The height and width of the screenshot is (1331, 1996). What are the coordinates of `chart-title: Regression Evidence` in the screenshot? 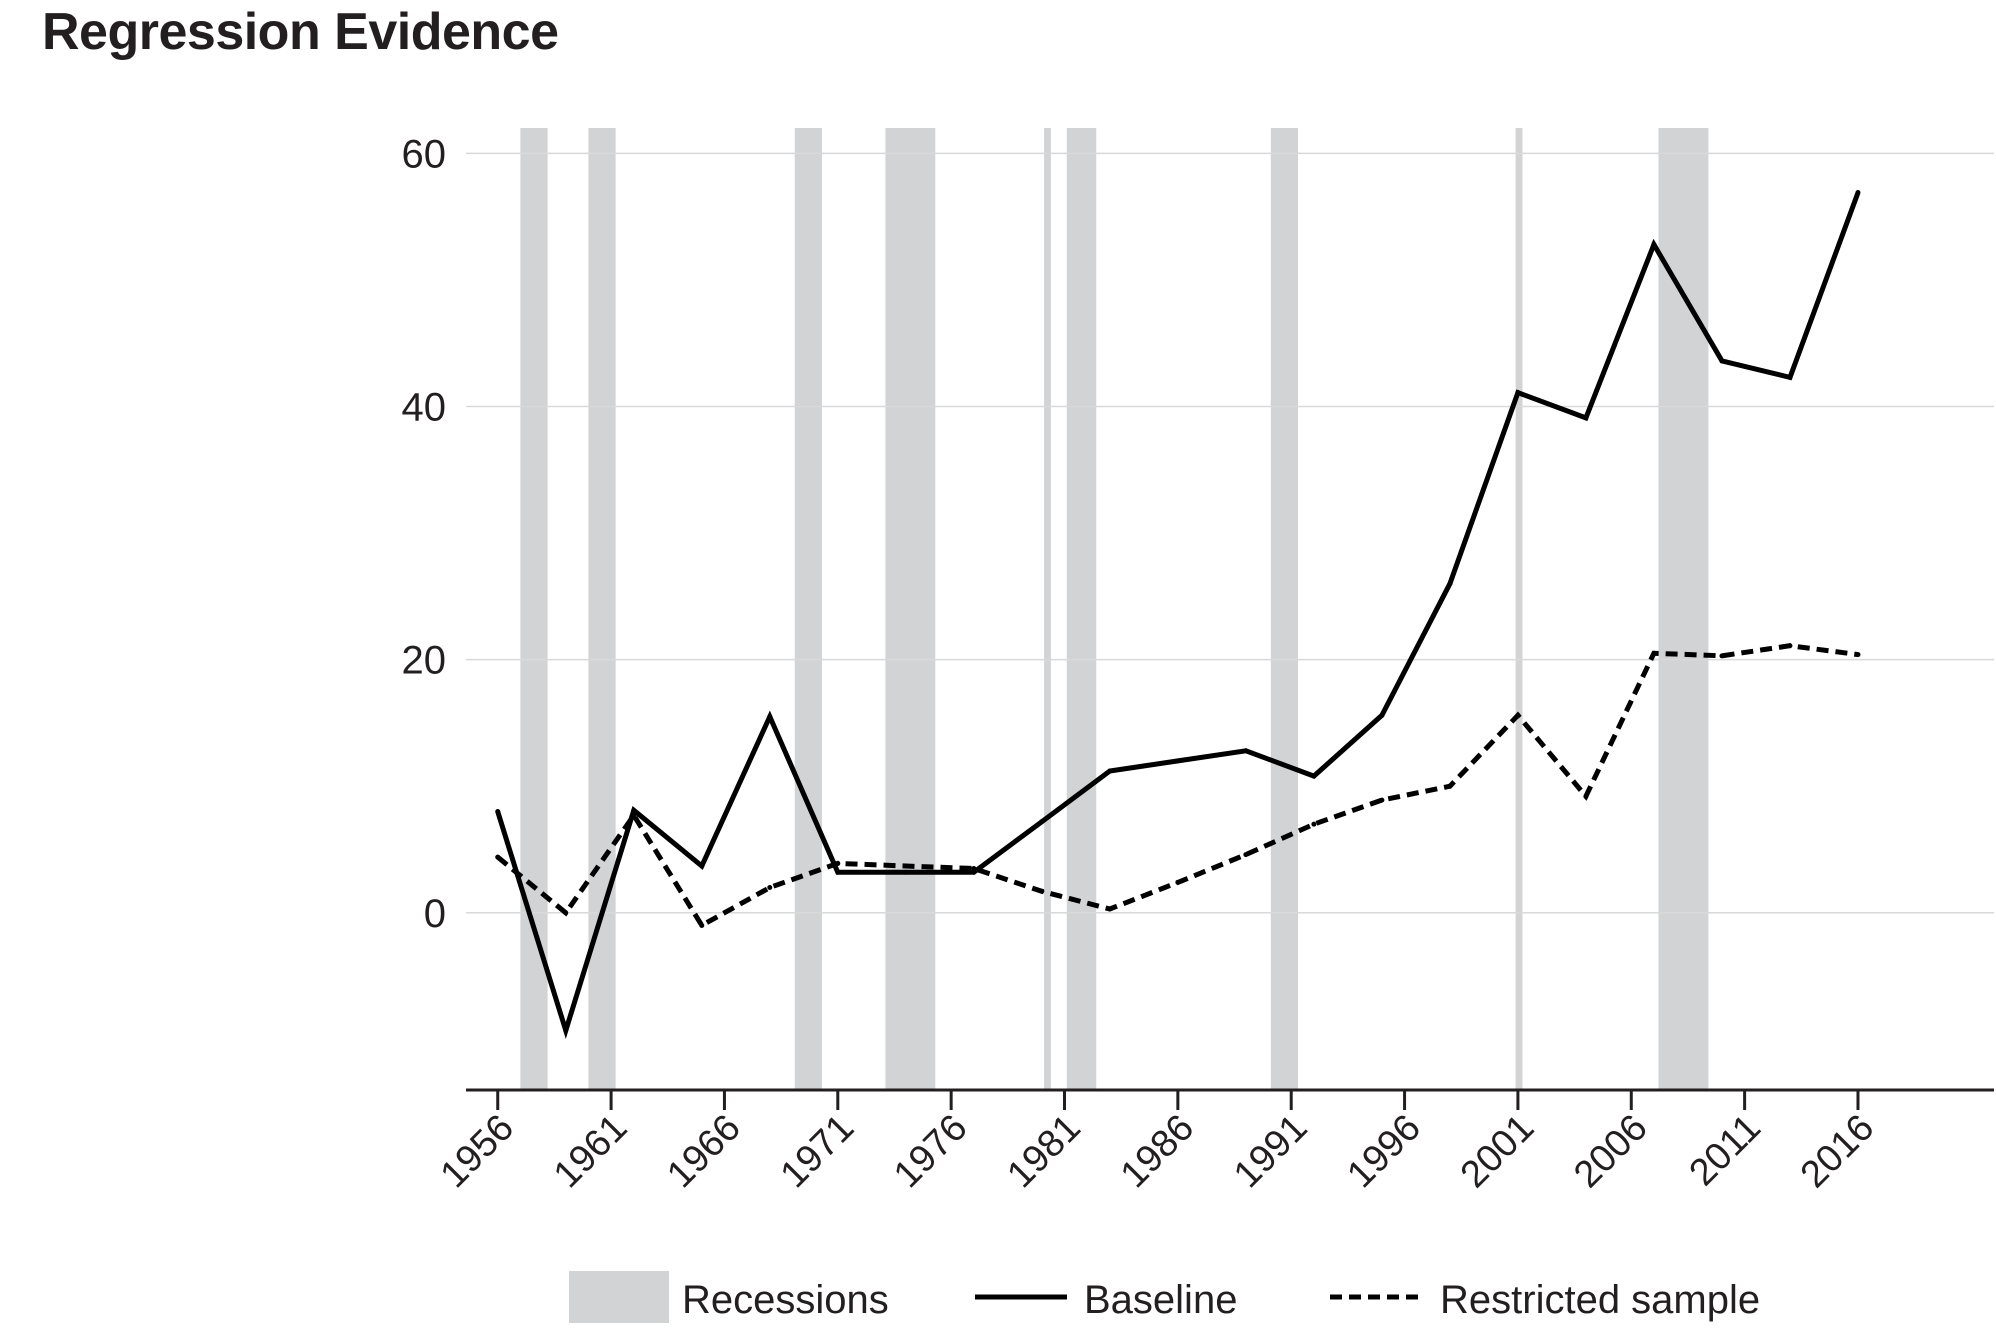 It's located at (300, 32).